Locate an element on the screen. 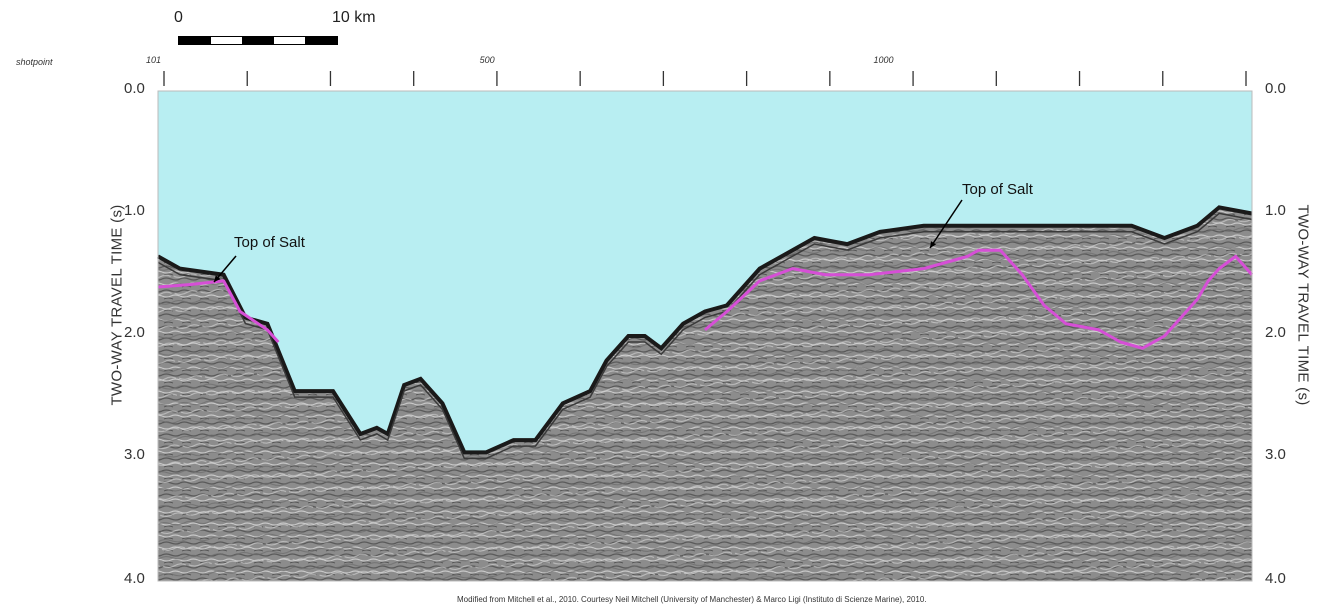 Image resolution: width=1321 pixels, height=613 pixels. top-of-salt-line-right is located at coordinates (979, 299).